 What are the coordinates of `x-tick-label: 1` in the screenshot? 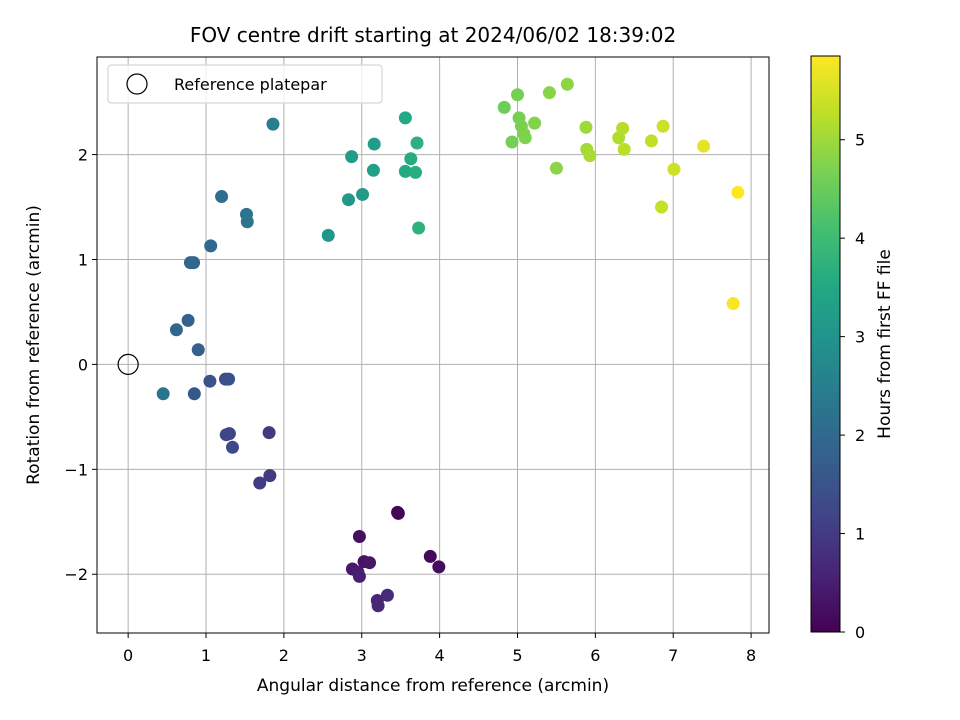 It's located at (206, 655).